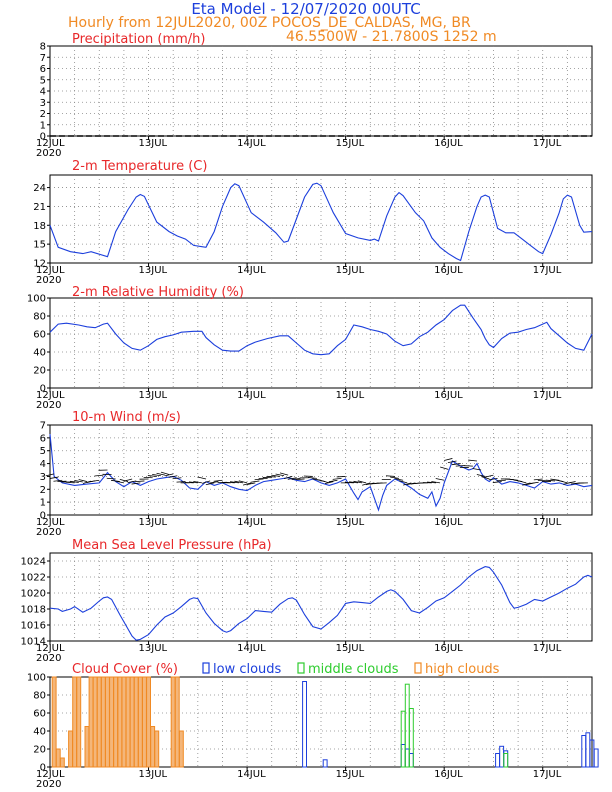 The image size is (612, 792). Describe the element at coordinates (43, 426) in the screenshot. I see `wind-ytick-label: 7` at that location.